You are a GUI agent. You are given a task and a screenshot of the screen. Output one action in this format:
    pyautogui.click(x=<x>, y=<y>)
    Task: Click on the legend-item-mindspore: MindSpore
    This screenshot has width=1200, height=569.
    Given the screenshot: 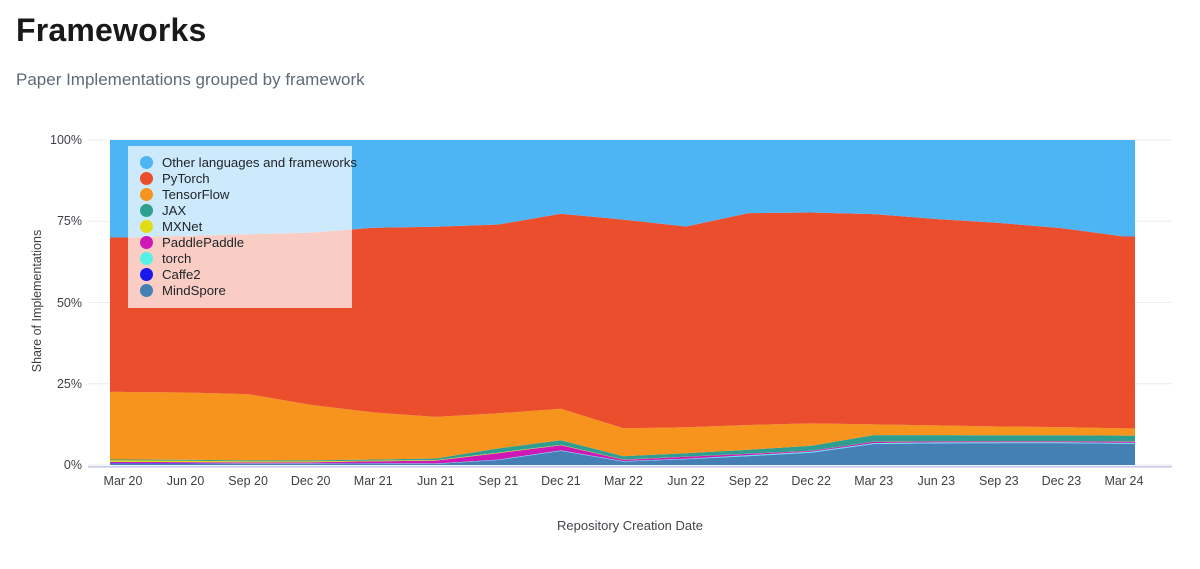 What is the action you would take?
    pyautogui.click(x=240, y=290)
    